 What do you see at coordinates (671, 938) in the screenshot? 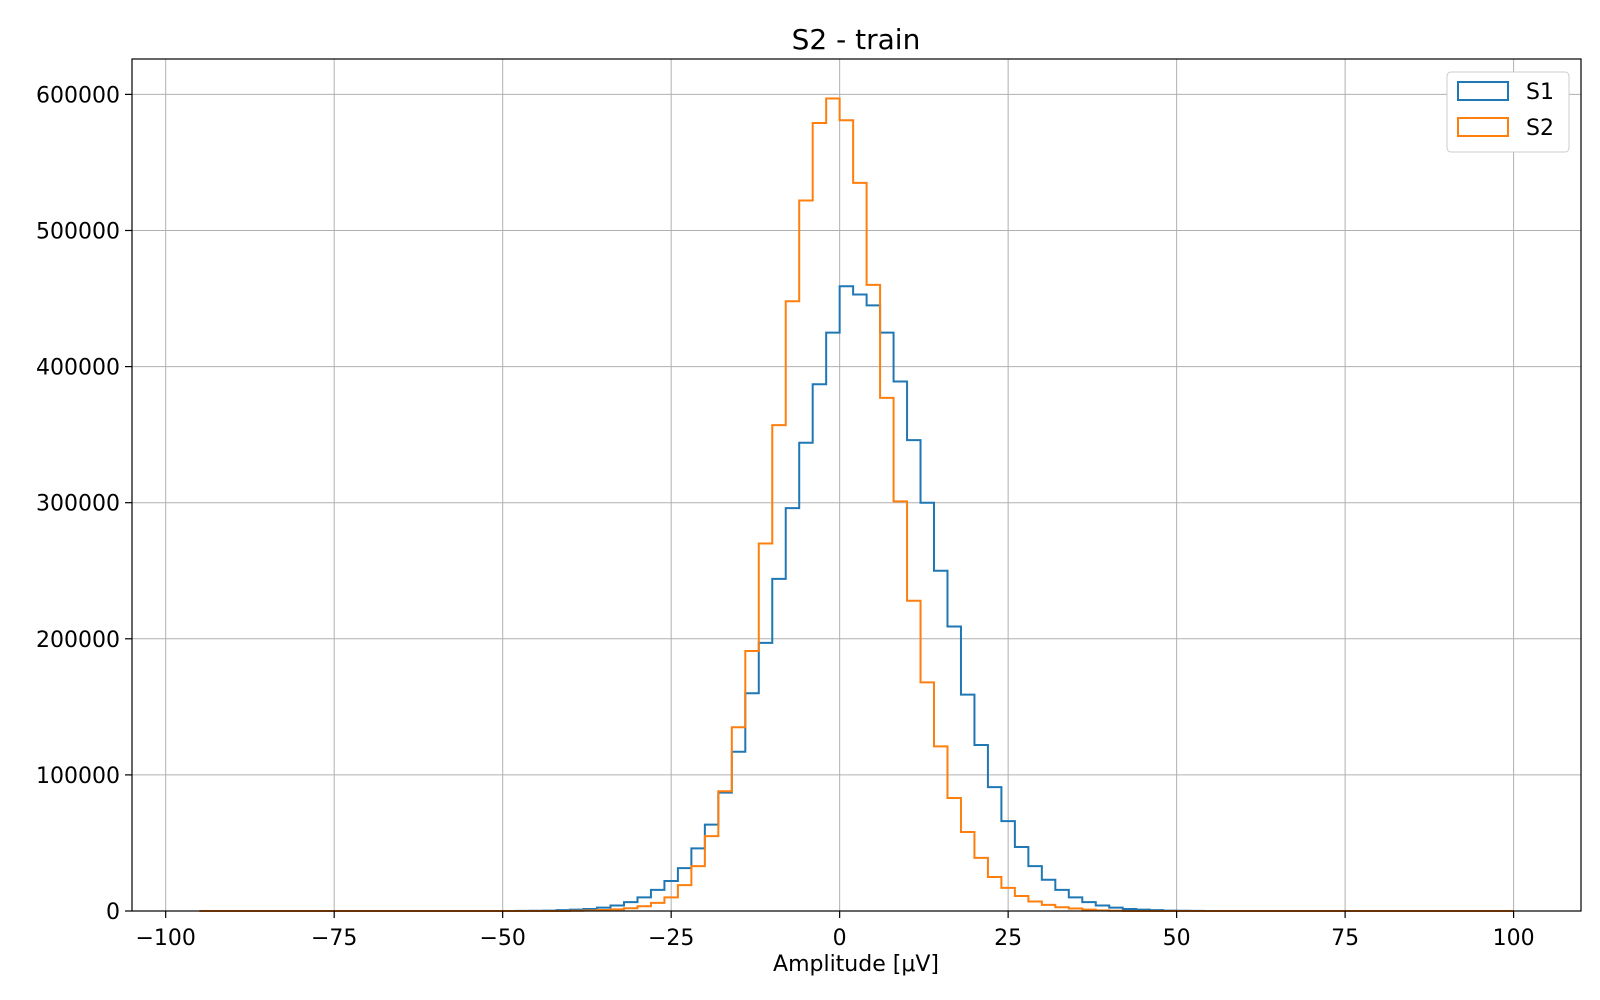
I see `x-tick-label: −25` at bounding box center [671, 938].